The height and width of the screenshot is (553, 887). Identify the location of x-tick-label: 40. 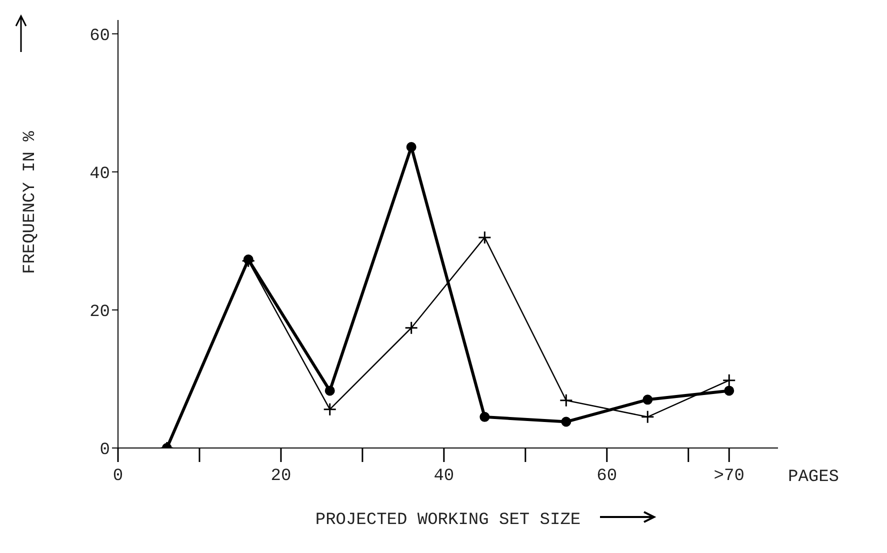
(444, 476).